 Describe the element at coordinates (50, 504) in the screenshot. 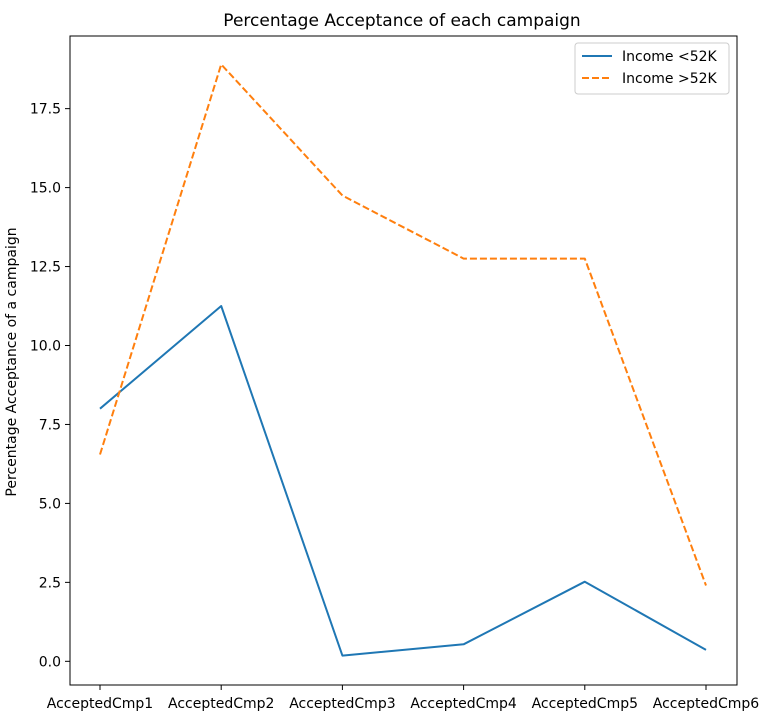

I see `y-tick-label: 5.0` at that location.